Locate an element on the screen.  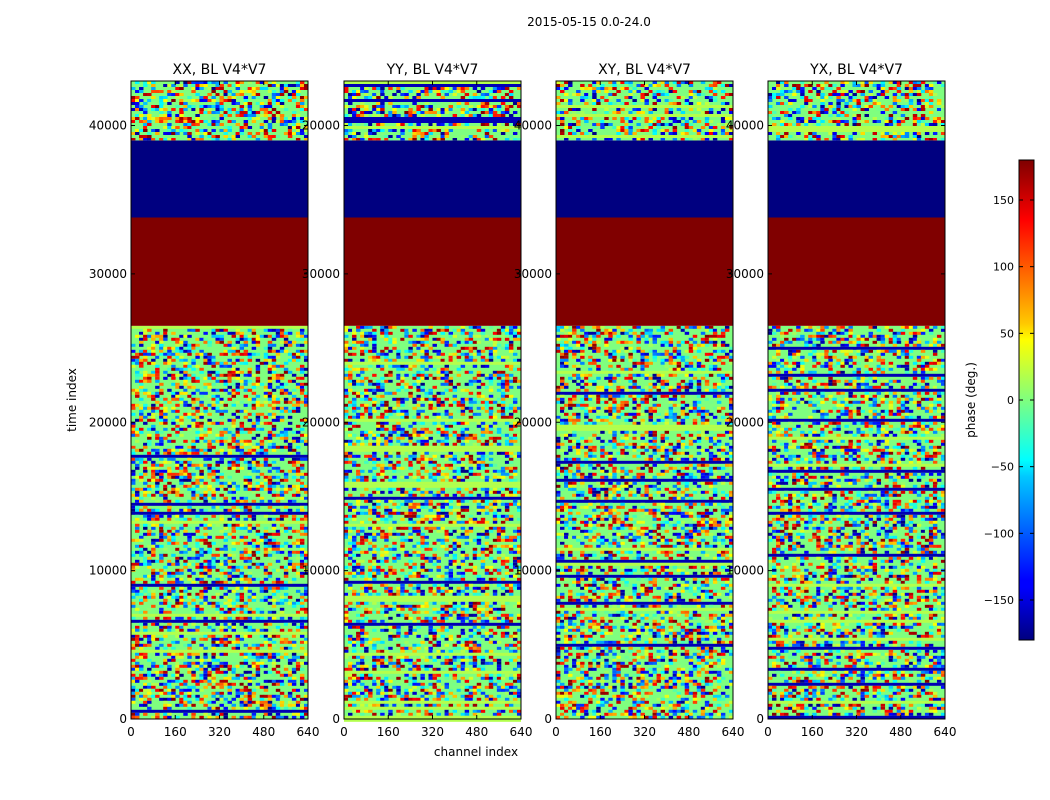
colorbar-tick-label: −150 is located at coordinates (999, 600).